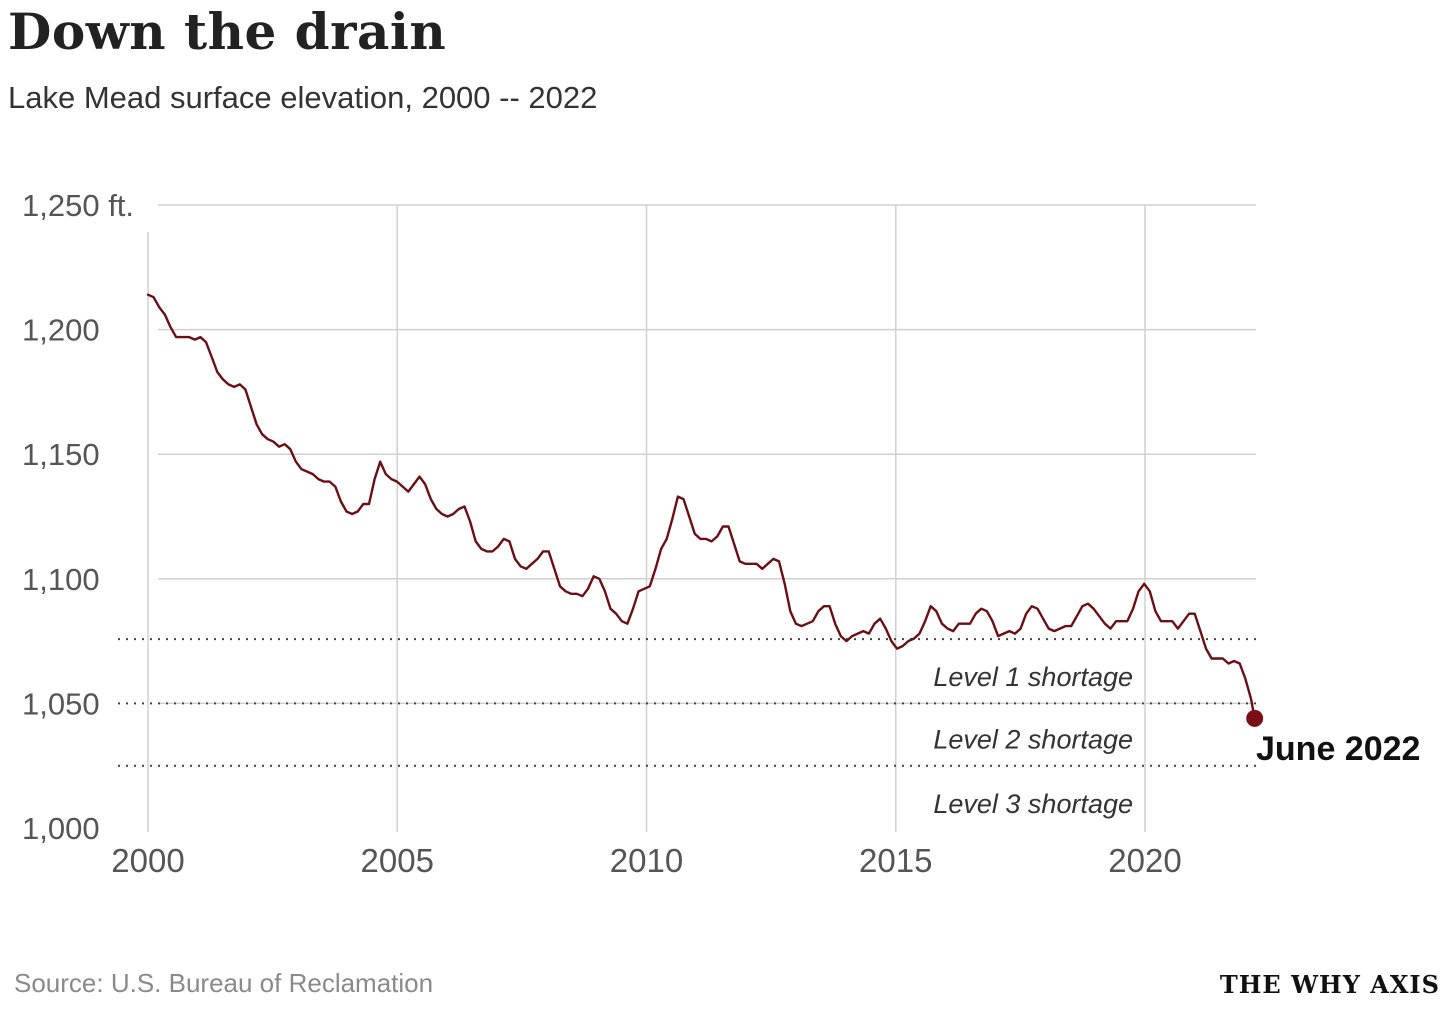  Describe the element at coordinates (224, 983) in the screenshot. I see `source-note: Source: U.S. Bureau of Reclamation` at that location.